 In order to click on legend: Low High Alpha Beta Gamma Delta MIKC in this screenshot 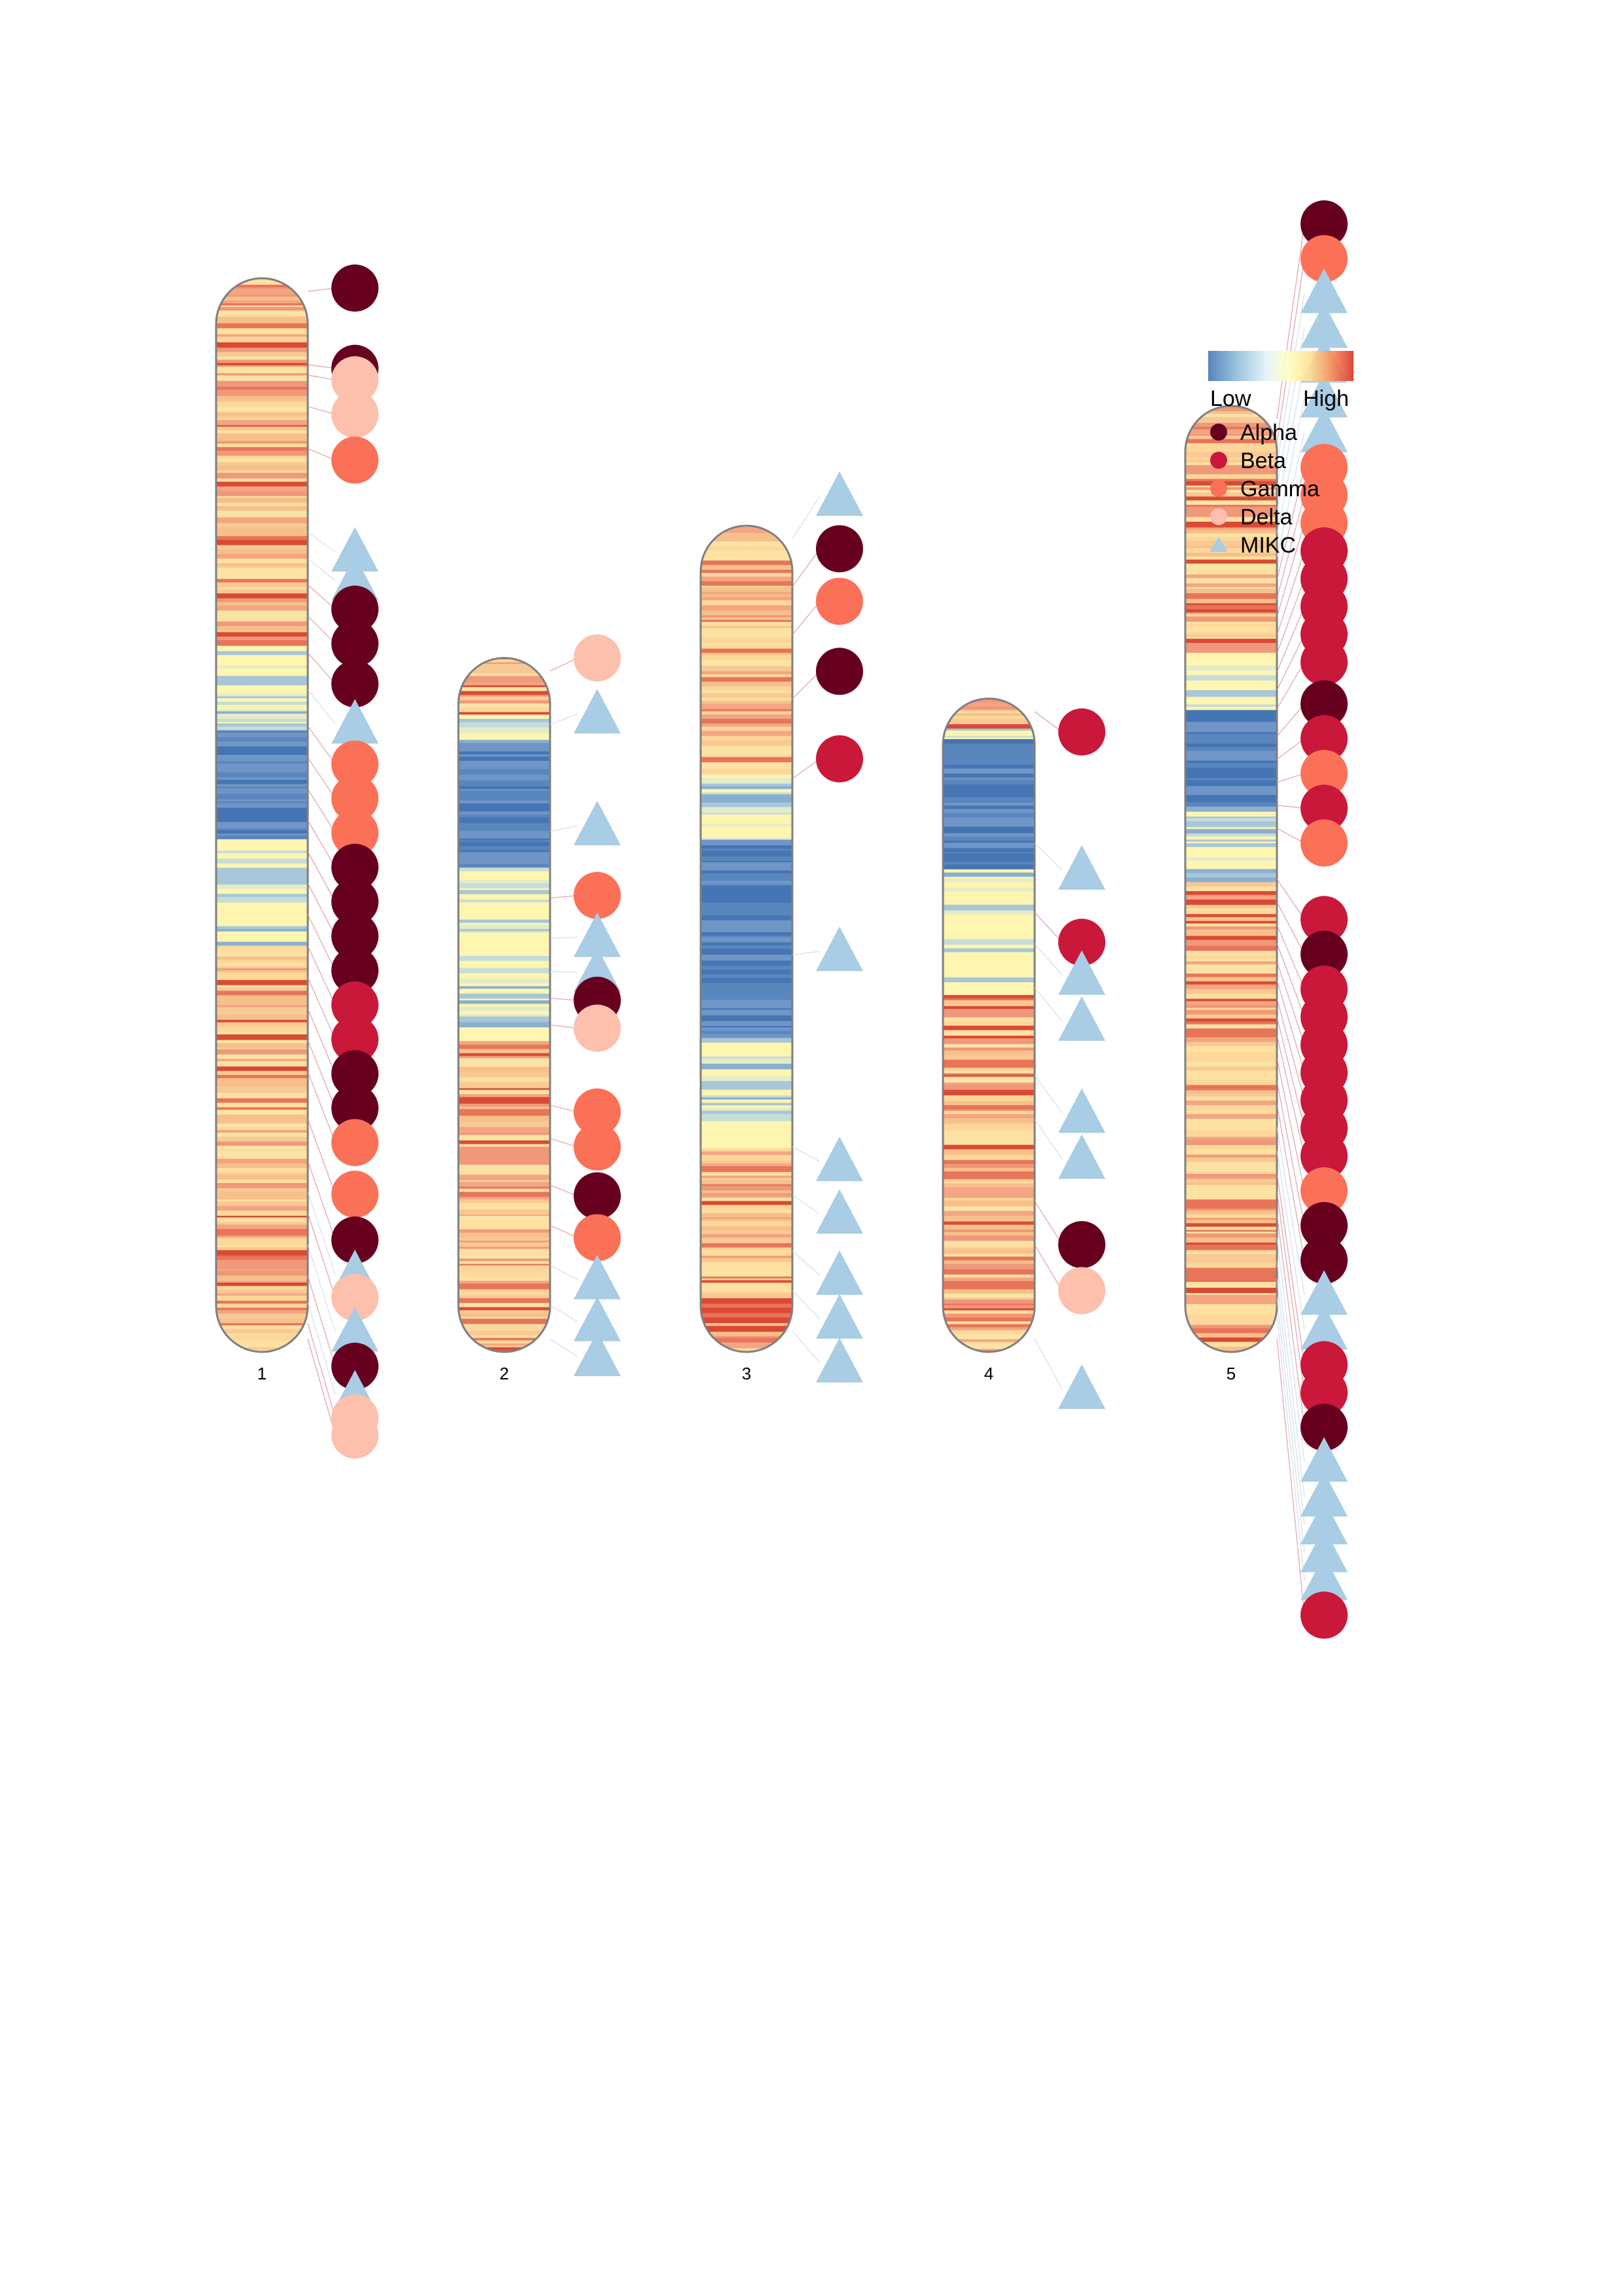, I will do `click(1281, 454)`.